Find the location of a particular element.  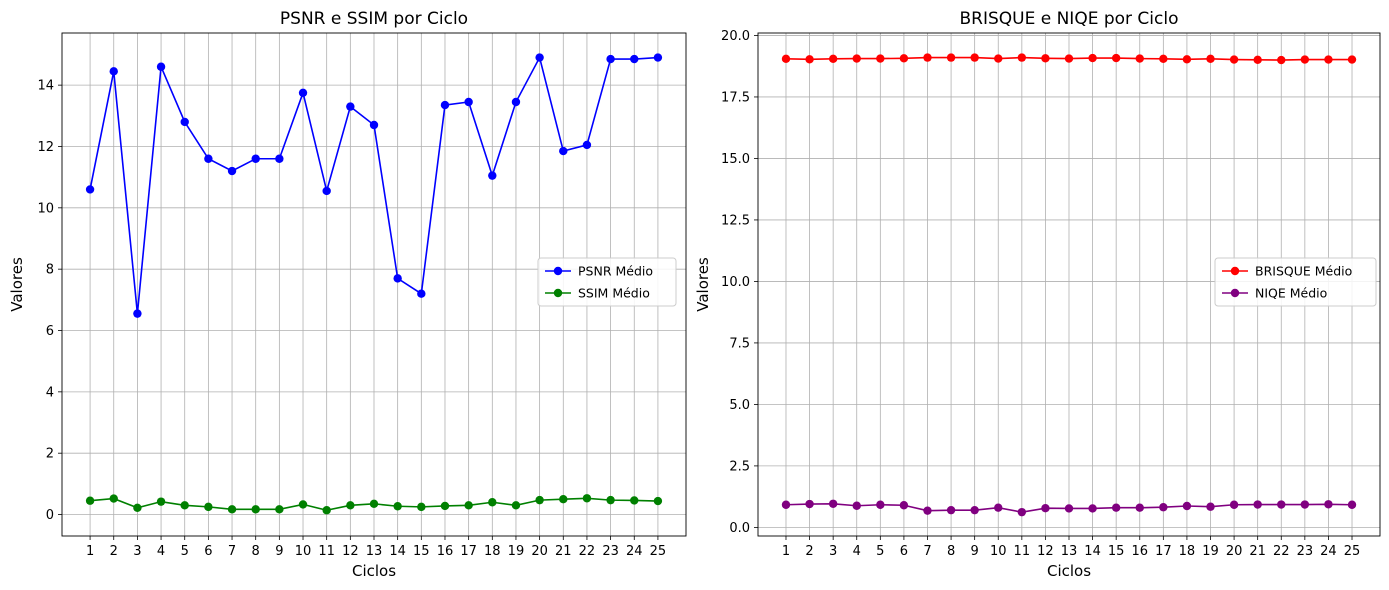

x-axis-label: Ciclos is located at coordinates (374, 571).